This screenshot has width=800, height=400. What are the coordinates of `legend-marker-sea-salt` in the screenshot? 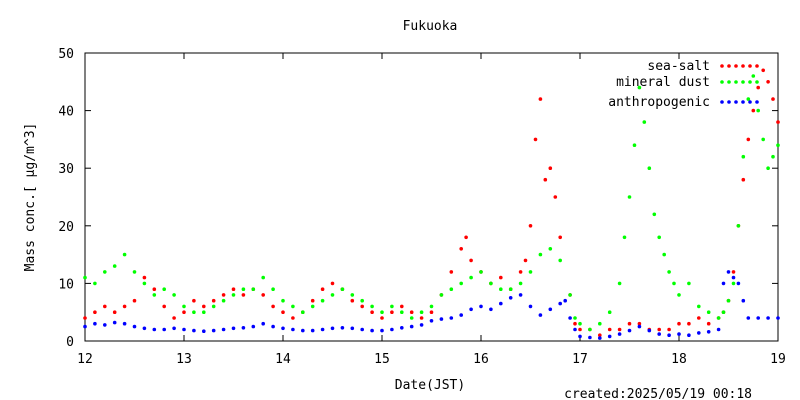 It's located at (757, 66).